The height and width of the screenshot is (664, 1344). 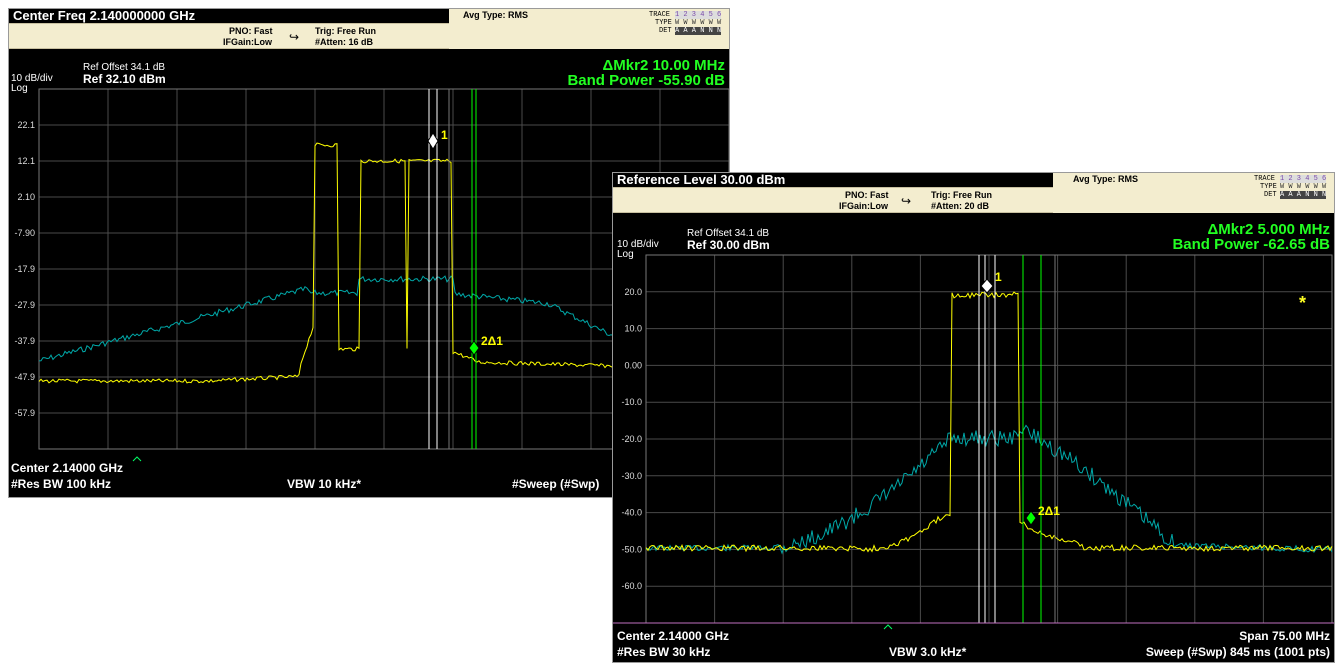 I want to click on right-cyan-trace, so click(x=989, y=489).